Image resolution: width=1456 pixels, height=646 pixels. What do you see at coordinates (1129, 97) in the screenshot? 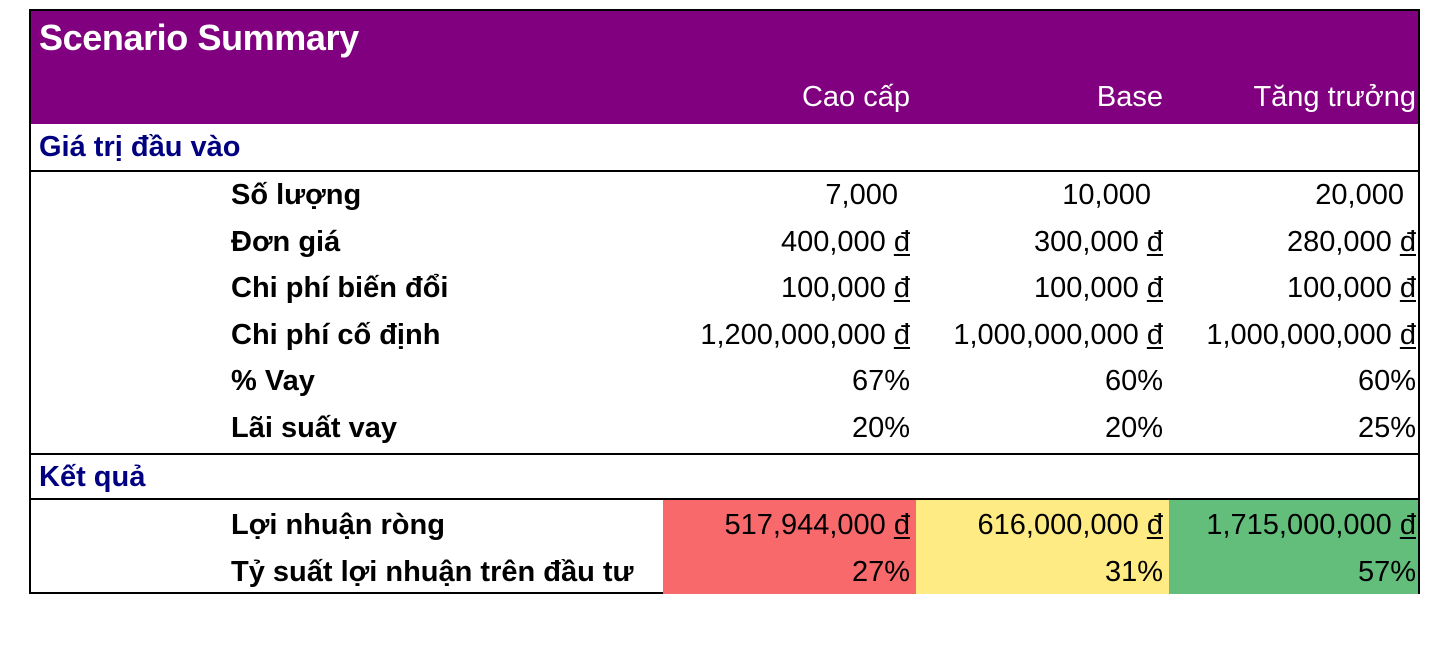
I see `column-header-base: Base` at bounding box center [1129, 97].